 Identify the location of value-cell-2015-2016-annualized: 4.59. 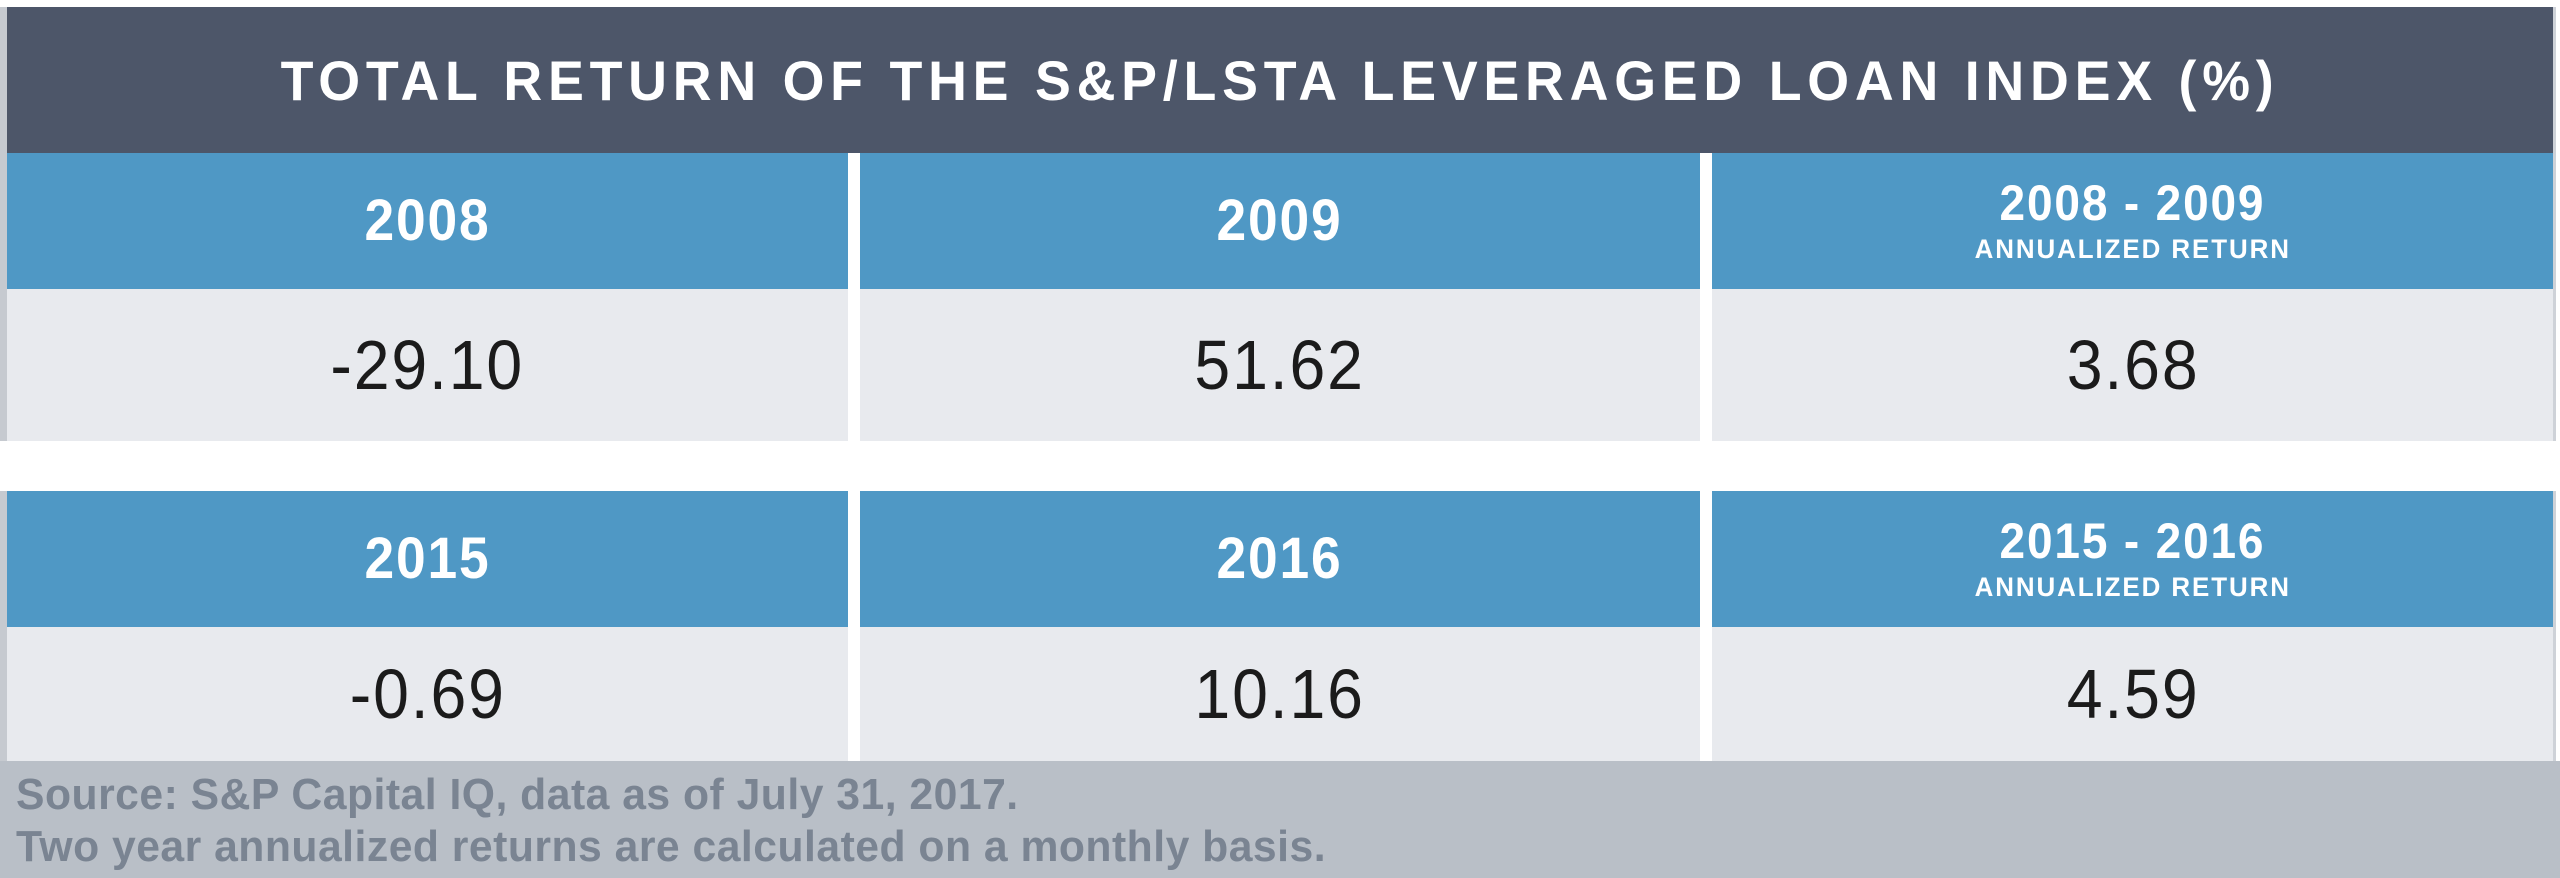
(2132, 694).